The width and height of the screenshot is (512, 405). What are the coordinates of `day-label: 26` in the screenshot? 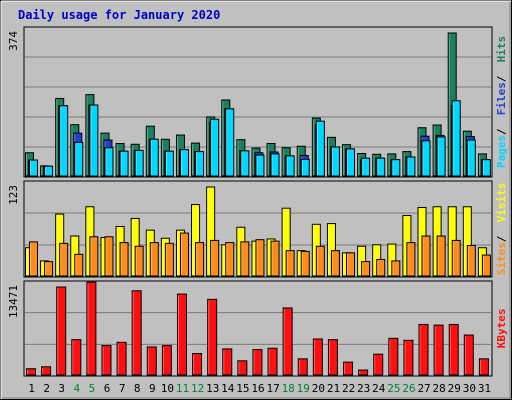 It's located at (408, 388).